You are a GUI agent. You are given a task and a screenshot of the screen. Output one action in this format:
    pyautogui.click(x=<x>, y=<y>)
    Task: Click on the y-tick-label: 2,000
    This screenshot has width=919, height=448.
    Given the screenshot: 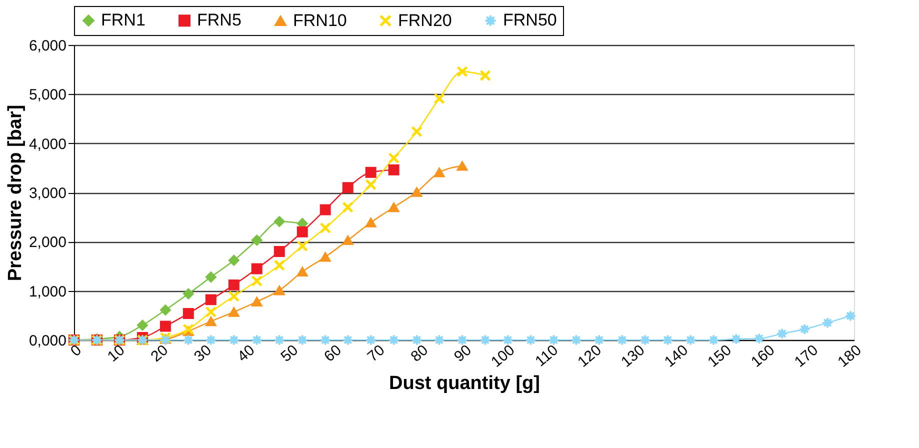 What is the action you would take?
    pyautogui.click(x=47, y=243)
    